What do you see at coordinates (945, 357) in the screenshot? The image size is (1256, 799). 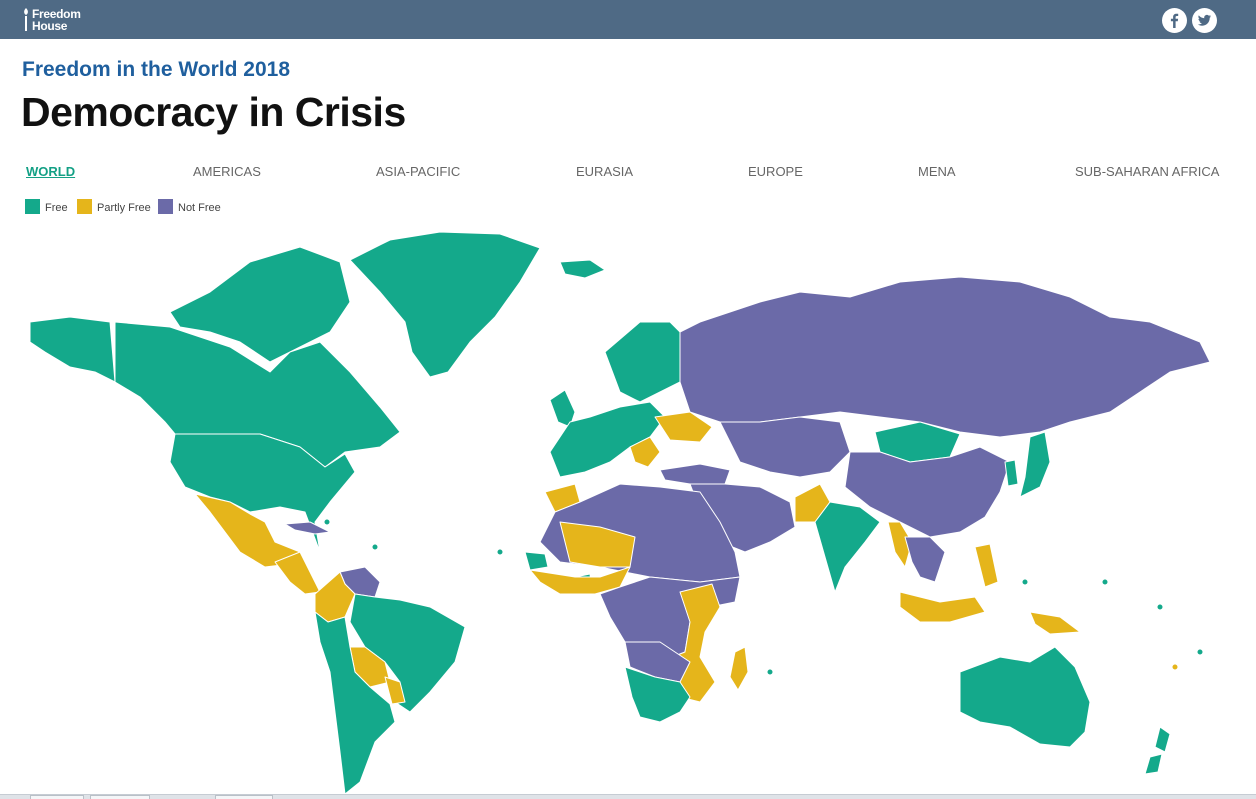 I see `region-russia` at bounding box center [945, 357].